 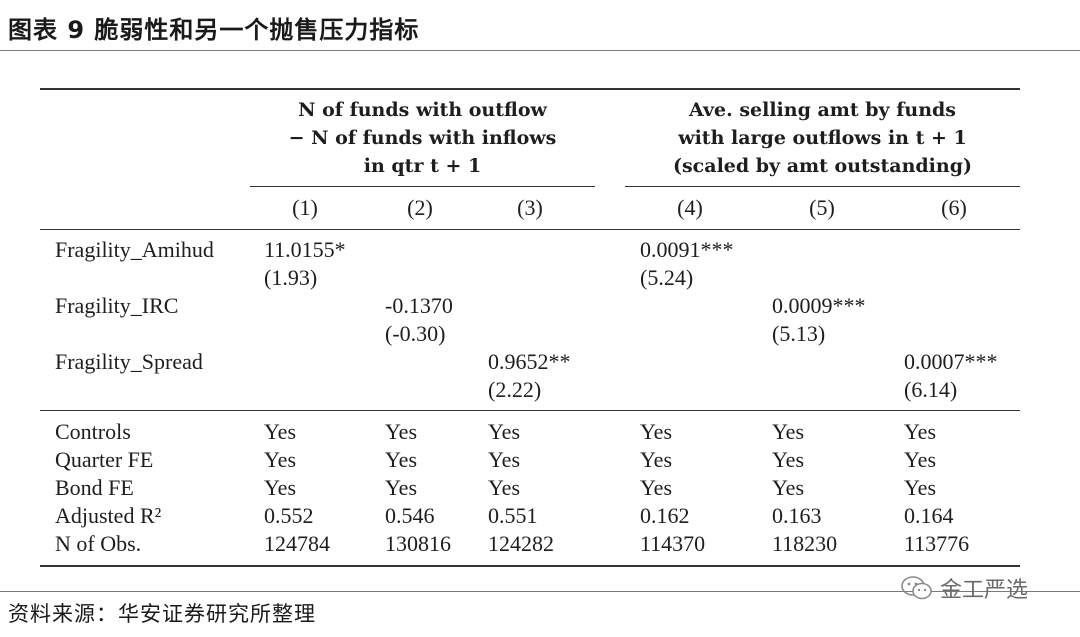 I want to click on header-left-underline, so click(x=422, y=186).